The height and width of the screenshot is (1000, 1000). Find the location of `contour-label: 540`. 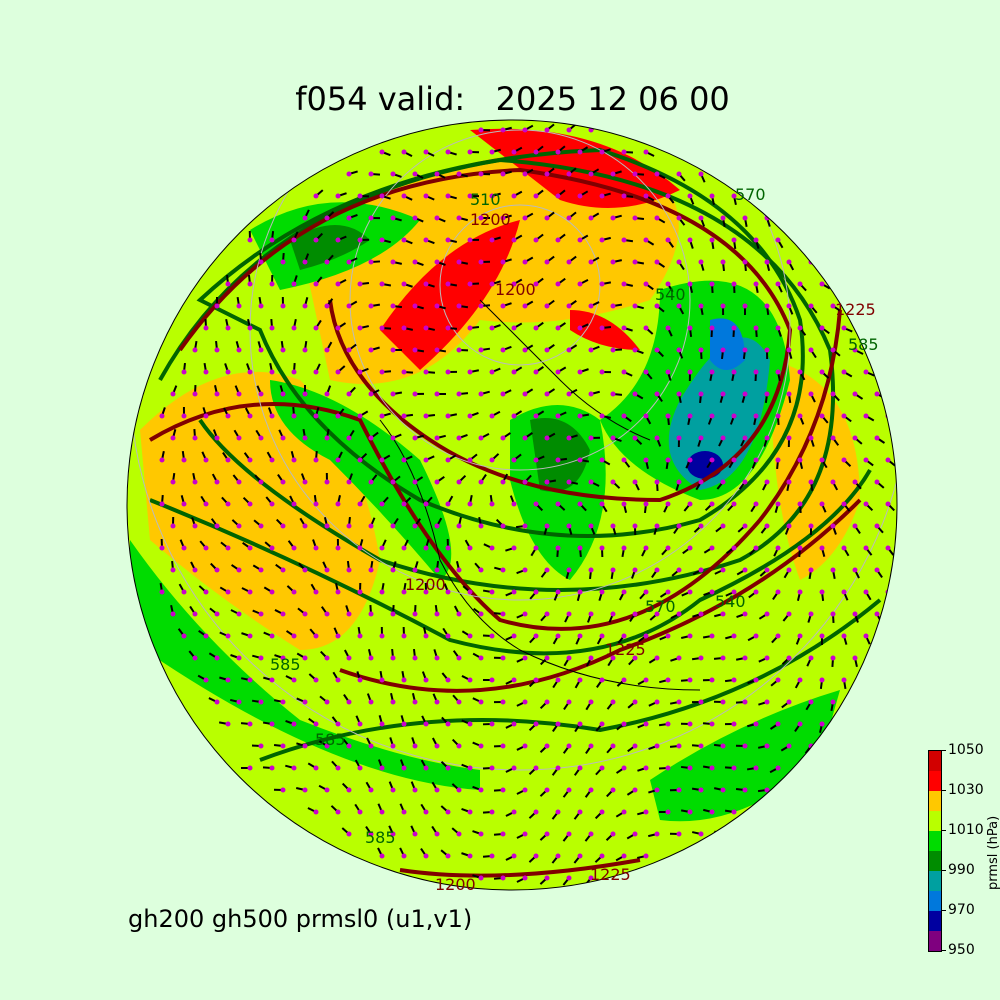

contour-label: 540 is located at coordinates (730, 601).